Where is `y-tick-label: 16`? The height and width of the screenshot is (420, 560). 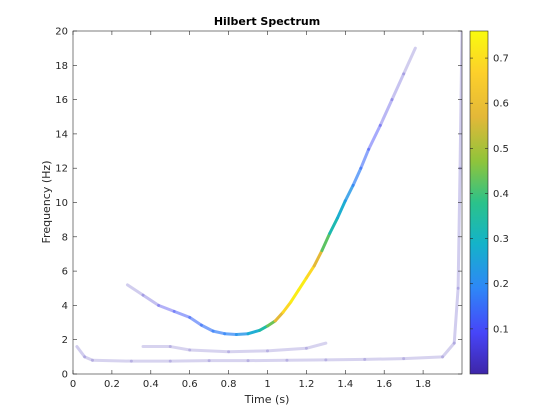 y-tick-label: 16 is located at coordinates (61, 100).